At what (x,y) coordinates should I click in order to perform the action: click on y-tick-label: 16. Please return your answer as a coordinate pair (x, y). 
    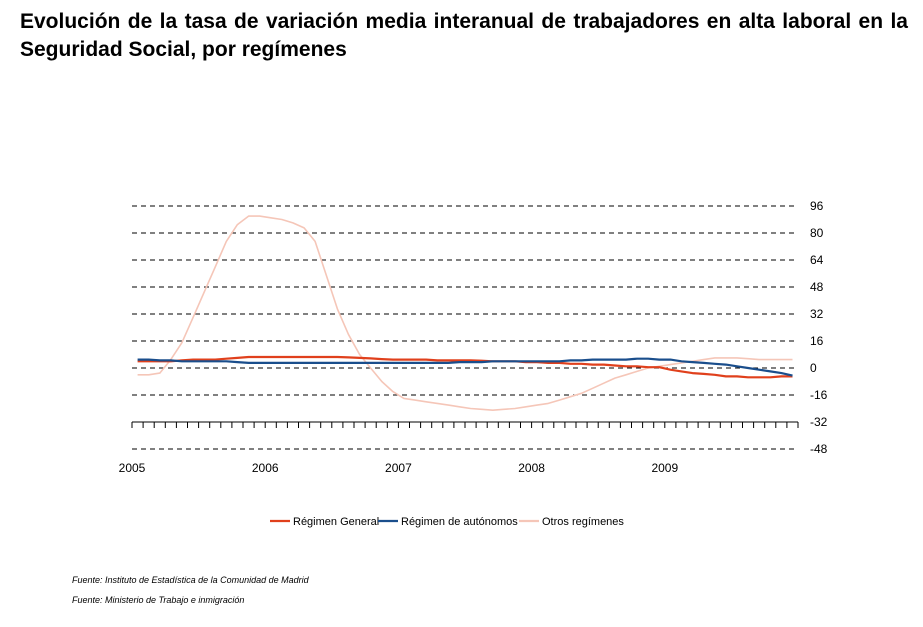
    Looking at the image, I should click on (817, 341).